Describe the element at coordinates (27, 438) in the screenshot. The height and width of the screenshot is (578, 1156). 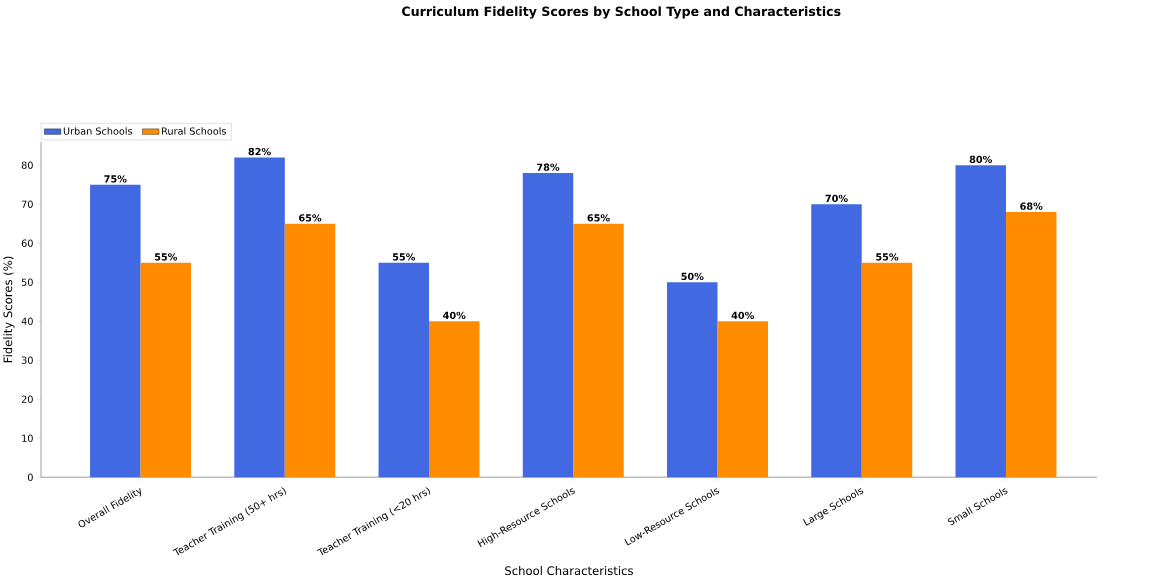
I see `y-tick-label: 10` at that location.